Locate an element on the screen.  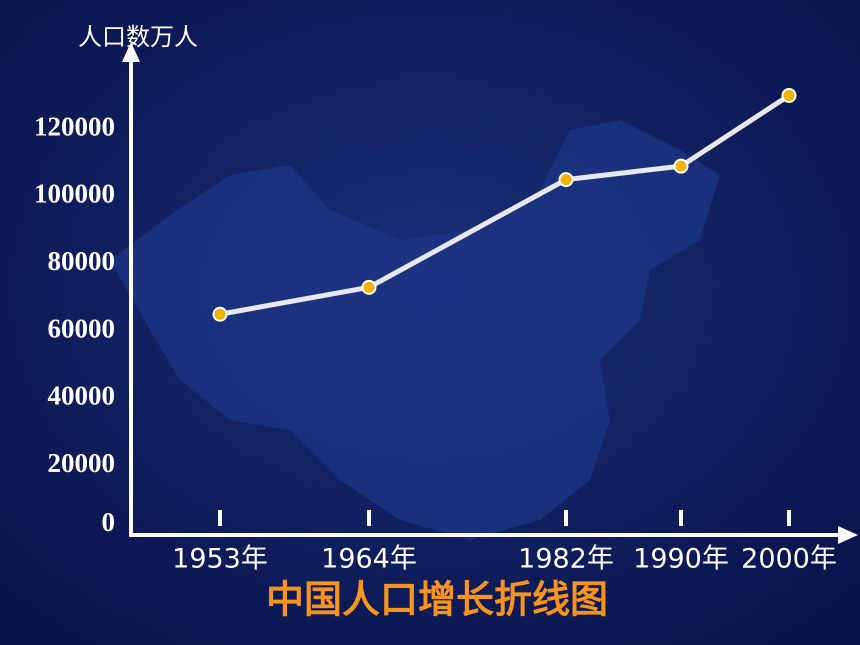
chart-title: 中国人口增长折线图 is located at coordinates (437, 600).